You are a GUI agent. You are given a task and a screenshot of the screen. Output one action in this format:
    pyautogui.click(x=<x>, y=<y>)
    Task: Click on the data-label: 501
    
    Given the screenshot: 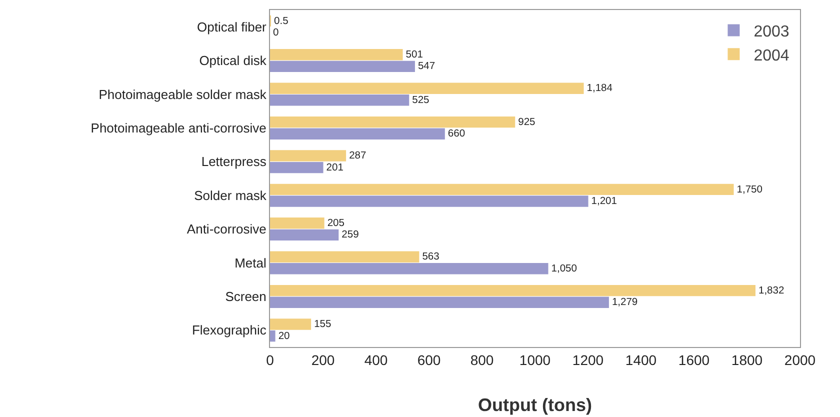 What is the action you would take?
    pyautogui.click(x=415, y=54)
    